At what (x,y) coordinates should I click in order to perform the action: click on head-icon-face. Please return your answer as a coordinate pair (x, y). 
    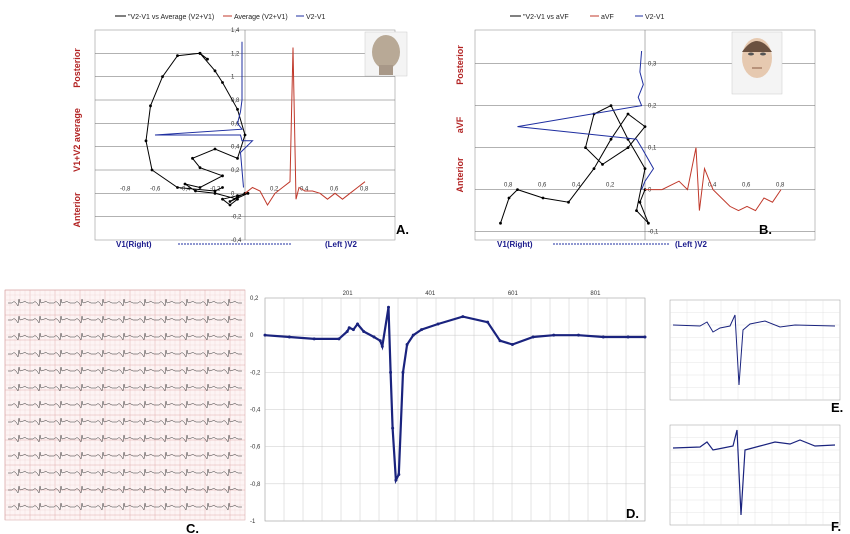
    Looking at the image, I should click on (757, 63).